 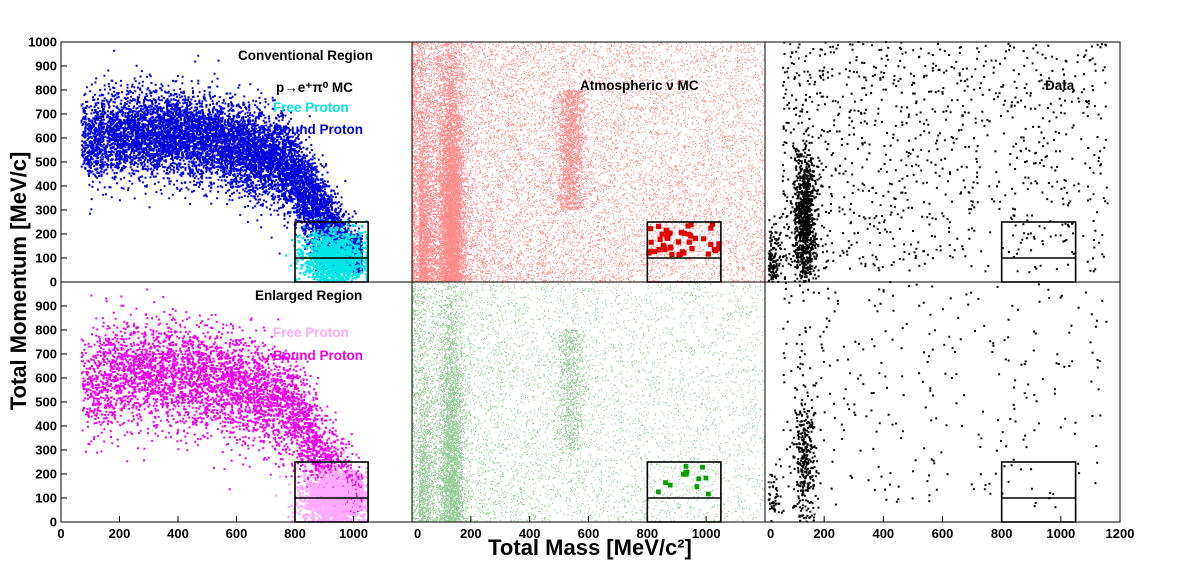 I want to click on series-atmospheric-mc-green, so click(x=588, y=402).